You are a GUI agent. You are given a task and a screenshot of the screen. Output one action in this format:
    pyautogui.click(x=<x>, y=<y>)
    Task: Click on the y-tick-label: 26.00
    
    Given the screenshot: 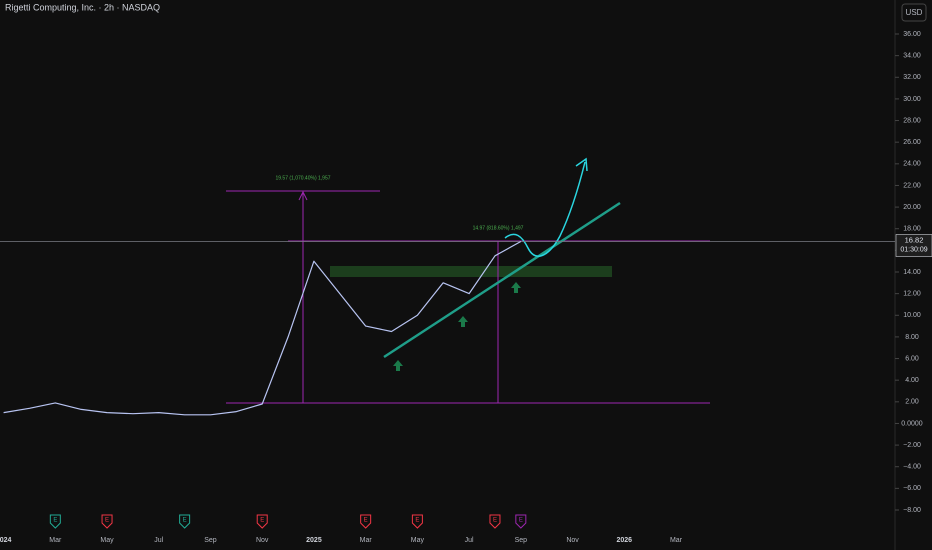 What is the action you would take?
    pyautogui.click(x=912, y=142)
    